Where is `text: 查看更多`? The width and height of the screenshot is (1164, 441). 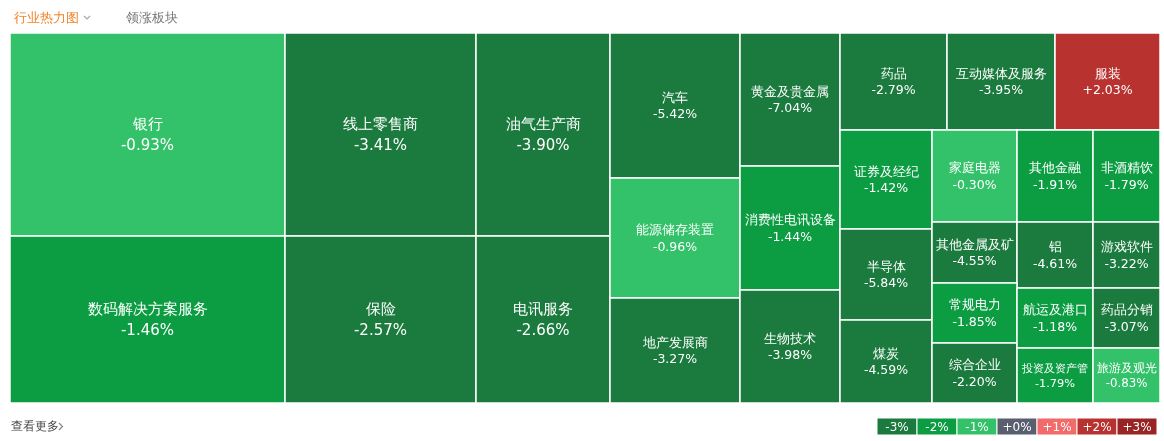 text: 查看更多 is located at coordinates (35, 426).